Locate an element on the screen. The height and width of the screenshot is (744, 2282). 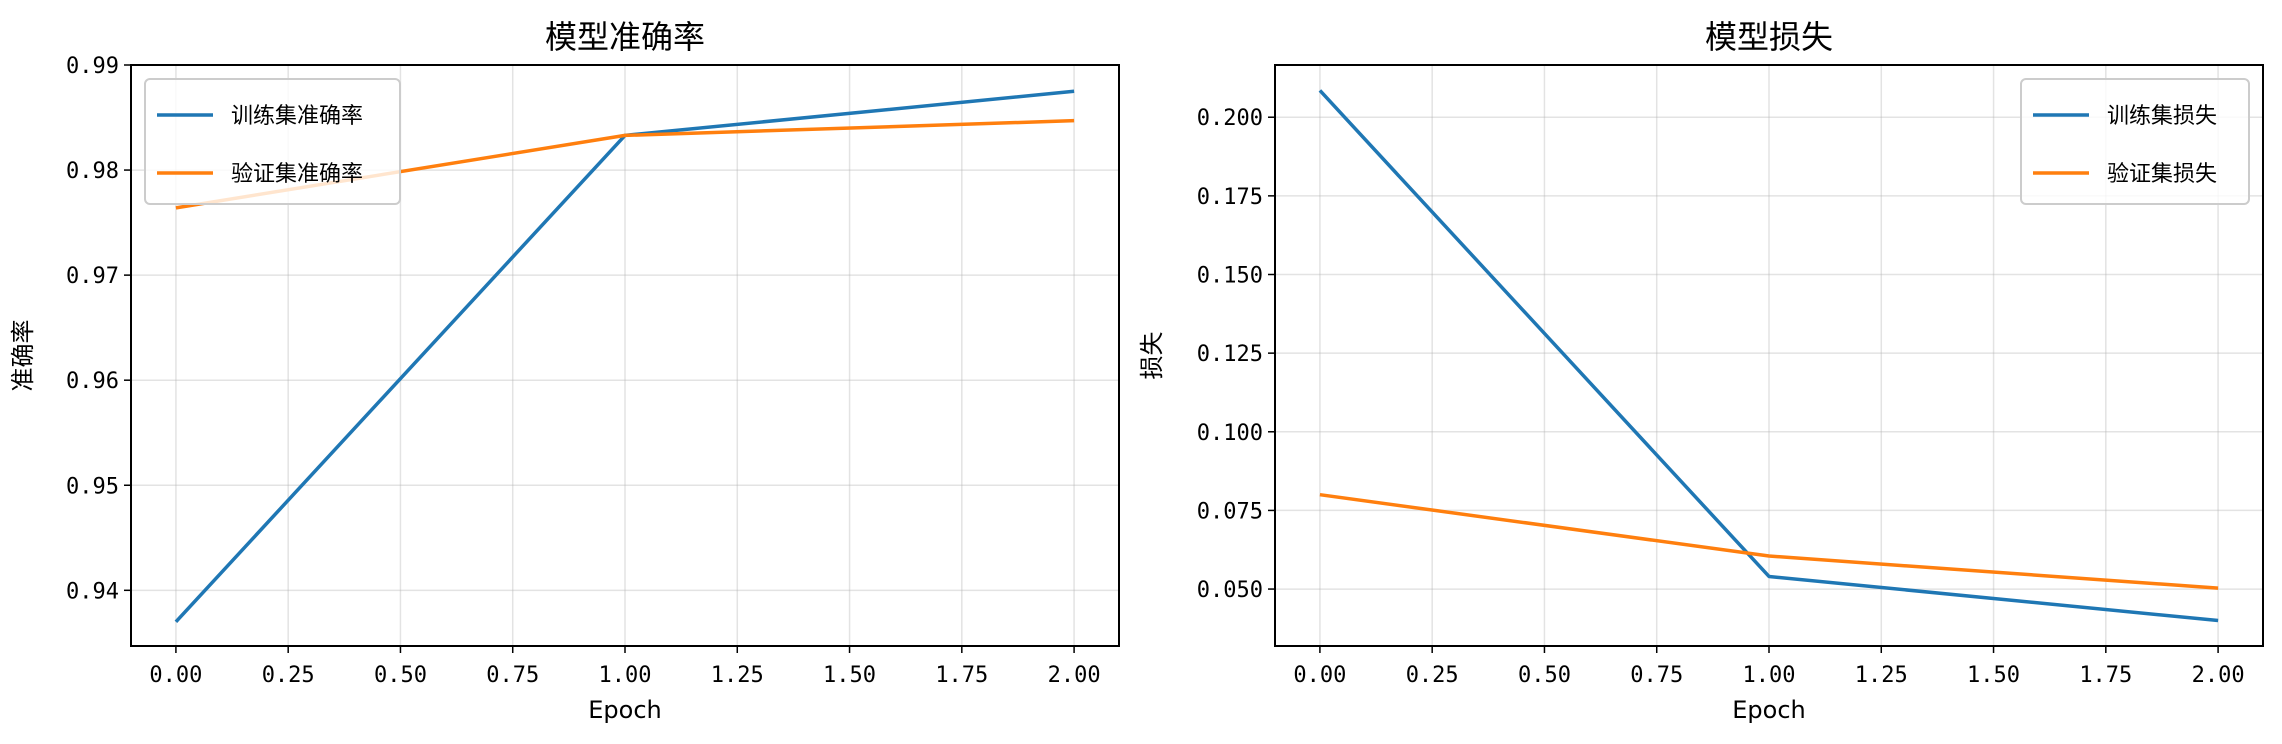
y-tick-label: 0.050 is located at coordinates (1230, 590).